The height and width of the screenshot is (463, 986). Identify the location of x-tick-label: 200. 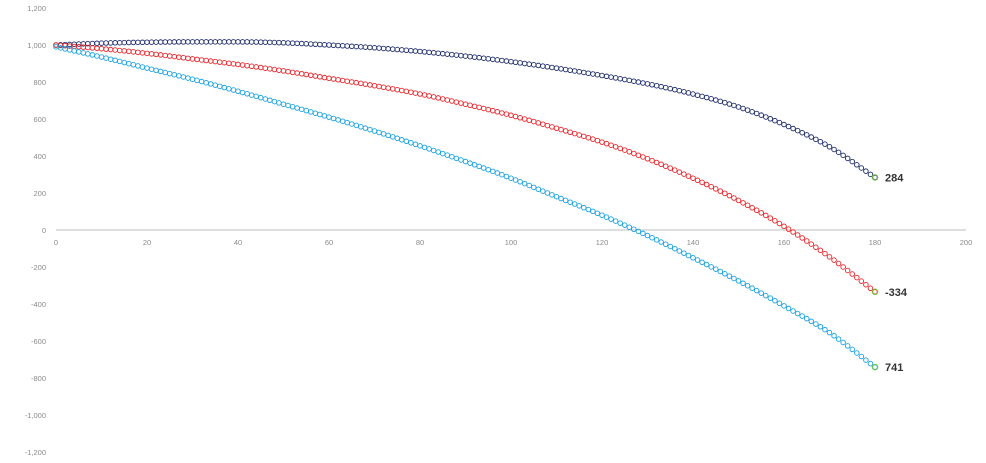
(966, 242).